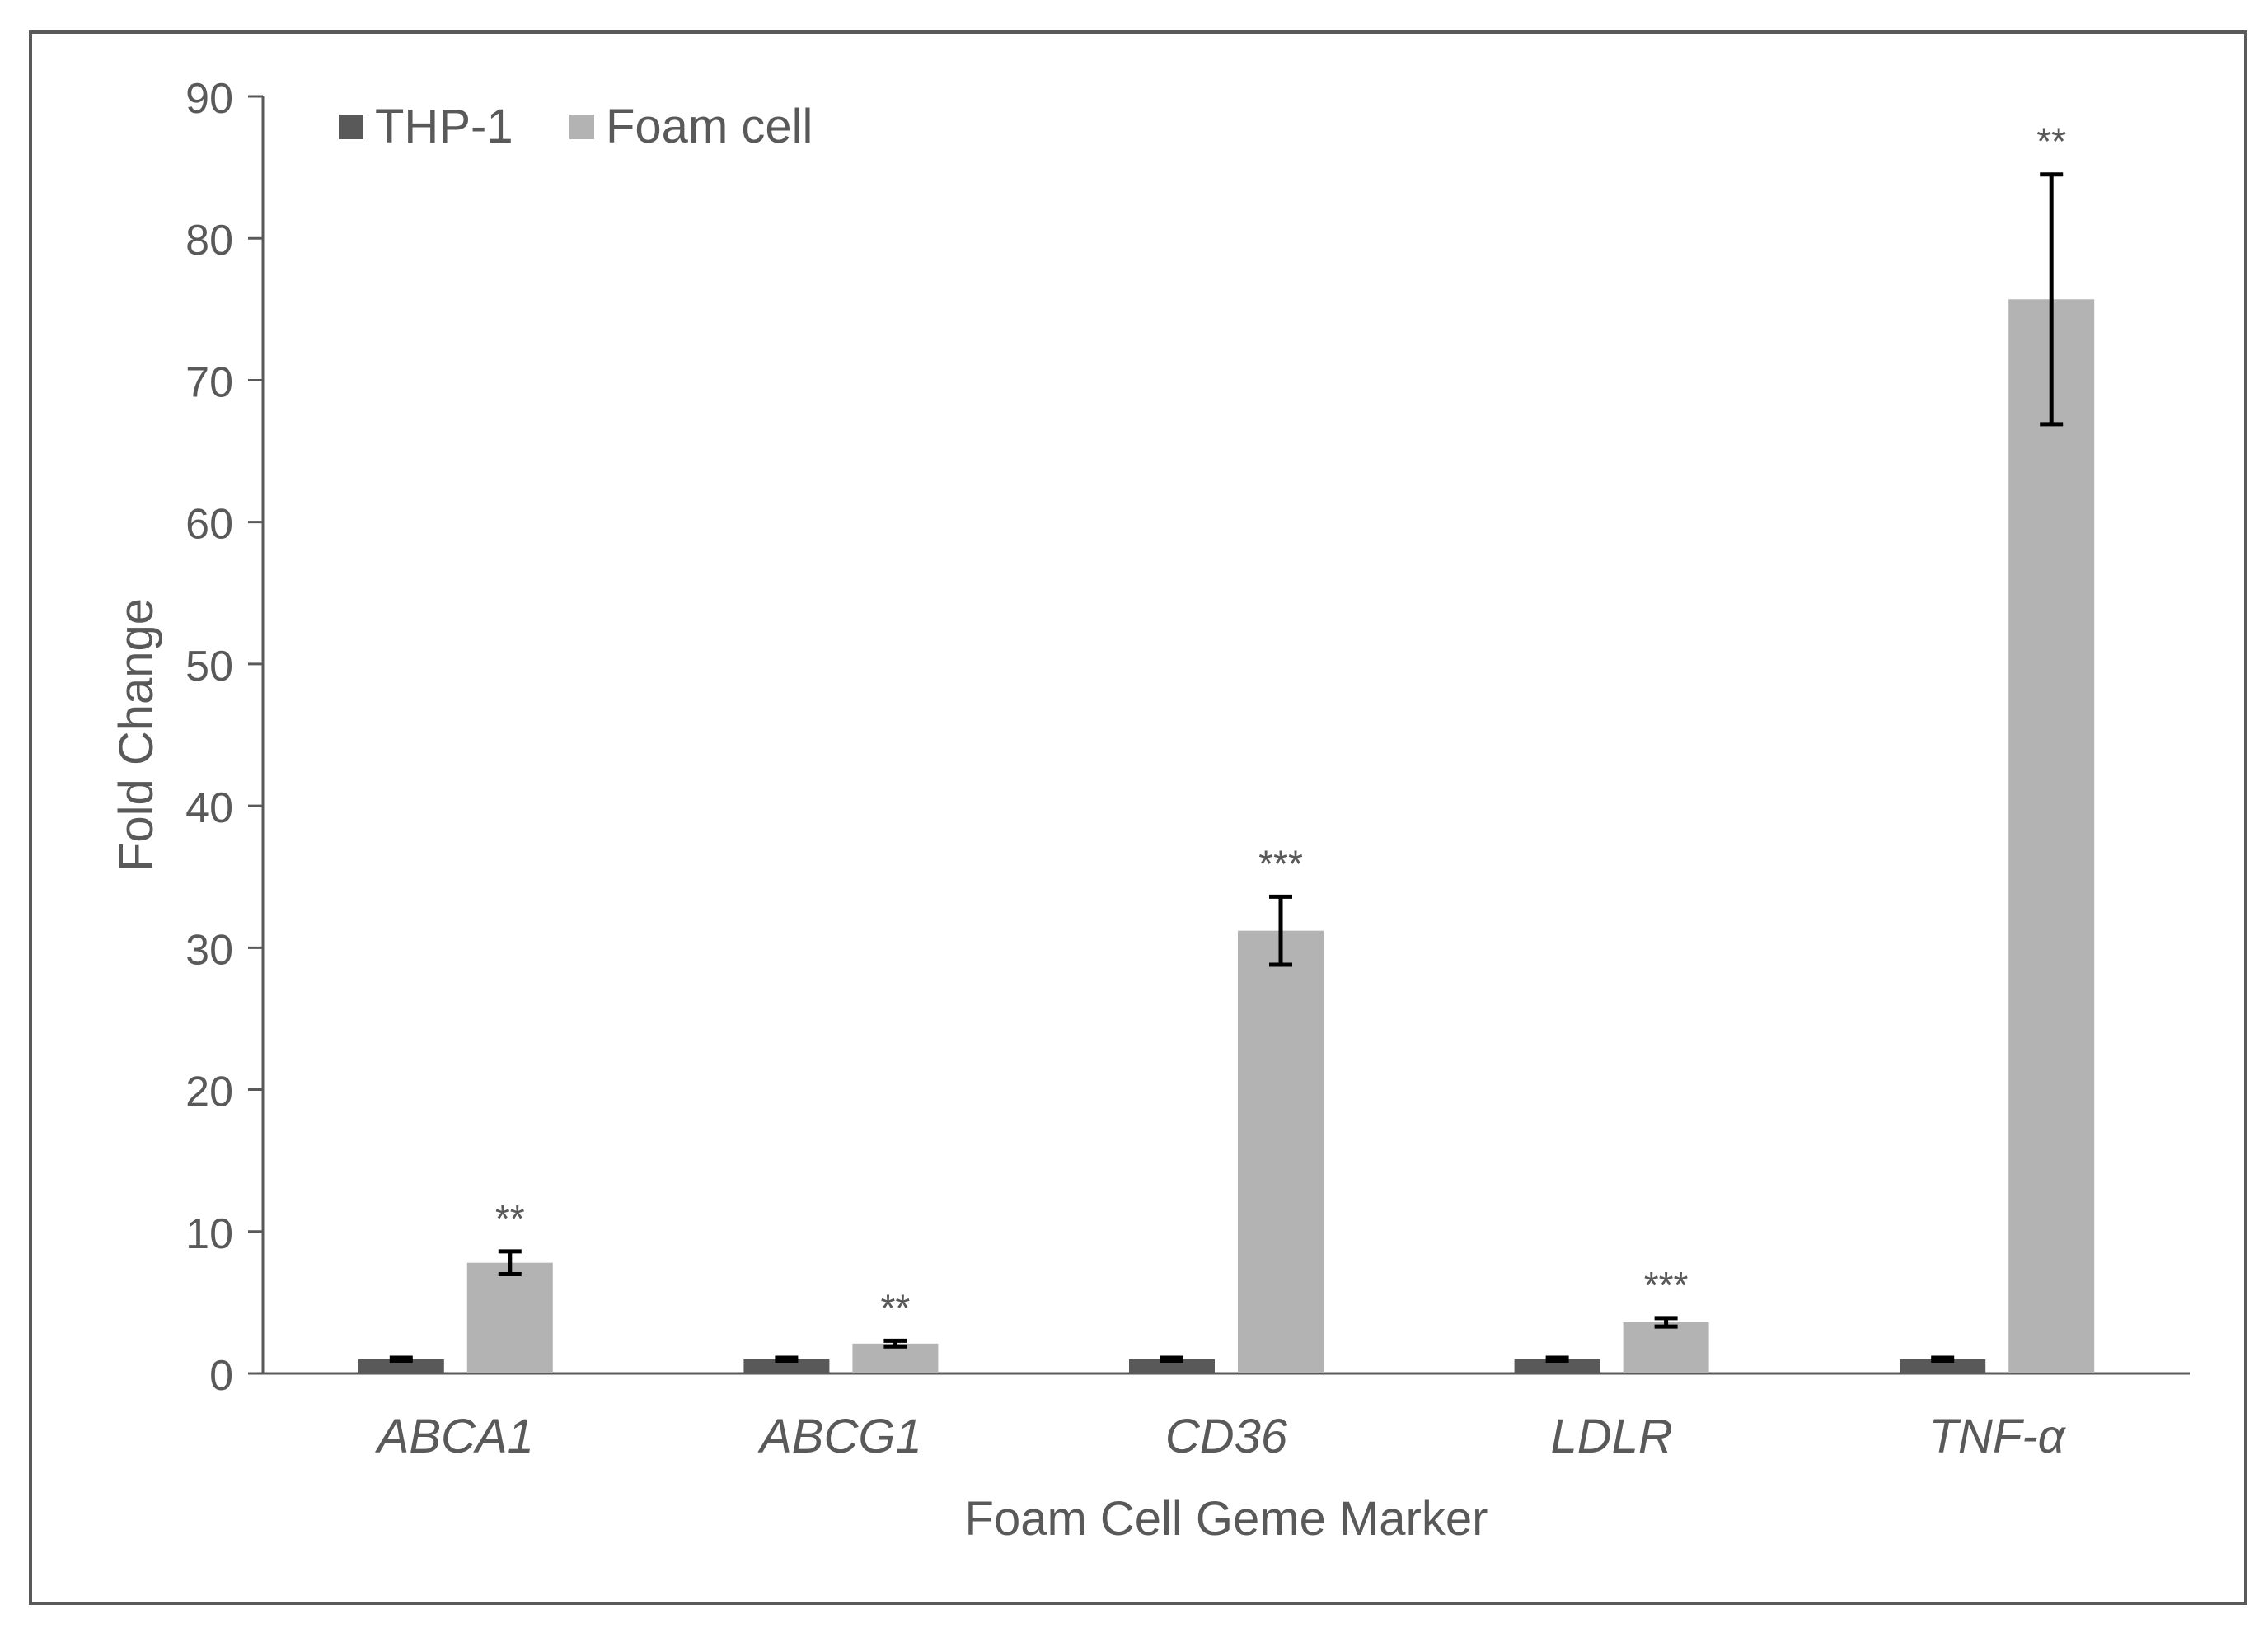  What do you see at coordinates (209, 1092) in the screenshot?
I see `y-tick-label: 20` at bounding box center [209, 1092].